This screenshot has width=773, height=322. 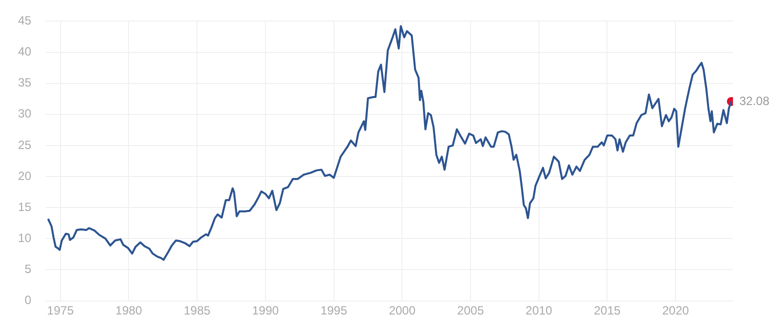 What do you see at coordinates (25, 175) in the screenshot?
I see `y-tick-label: 20` at bounding box center [25, 175].